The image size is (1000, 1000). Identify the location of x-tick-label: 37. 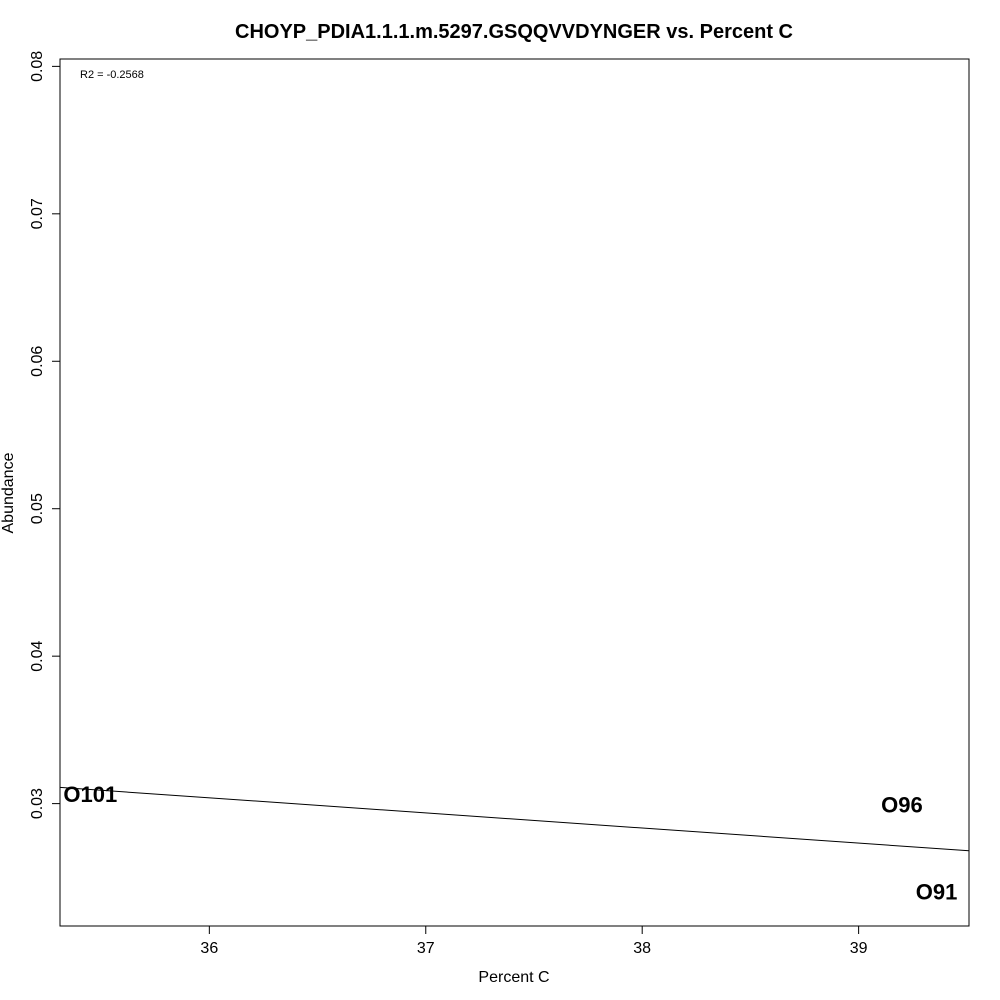
(426, 948).